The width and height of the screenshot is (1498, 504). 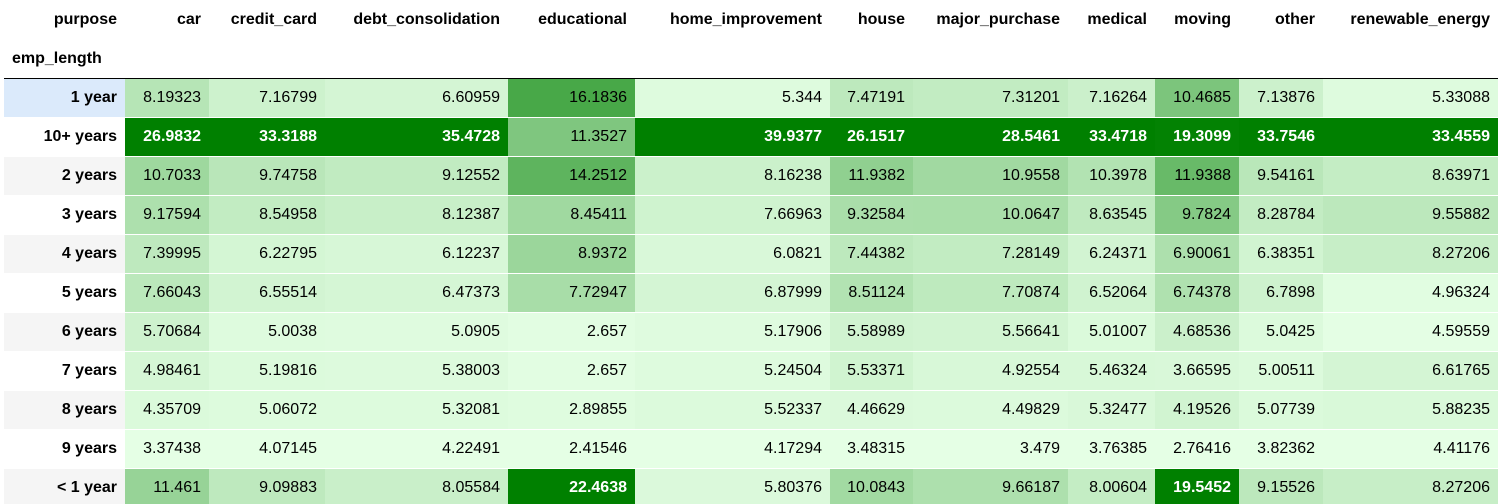 I want to click on row-label: 10+ years, so click(x=64, y=137).